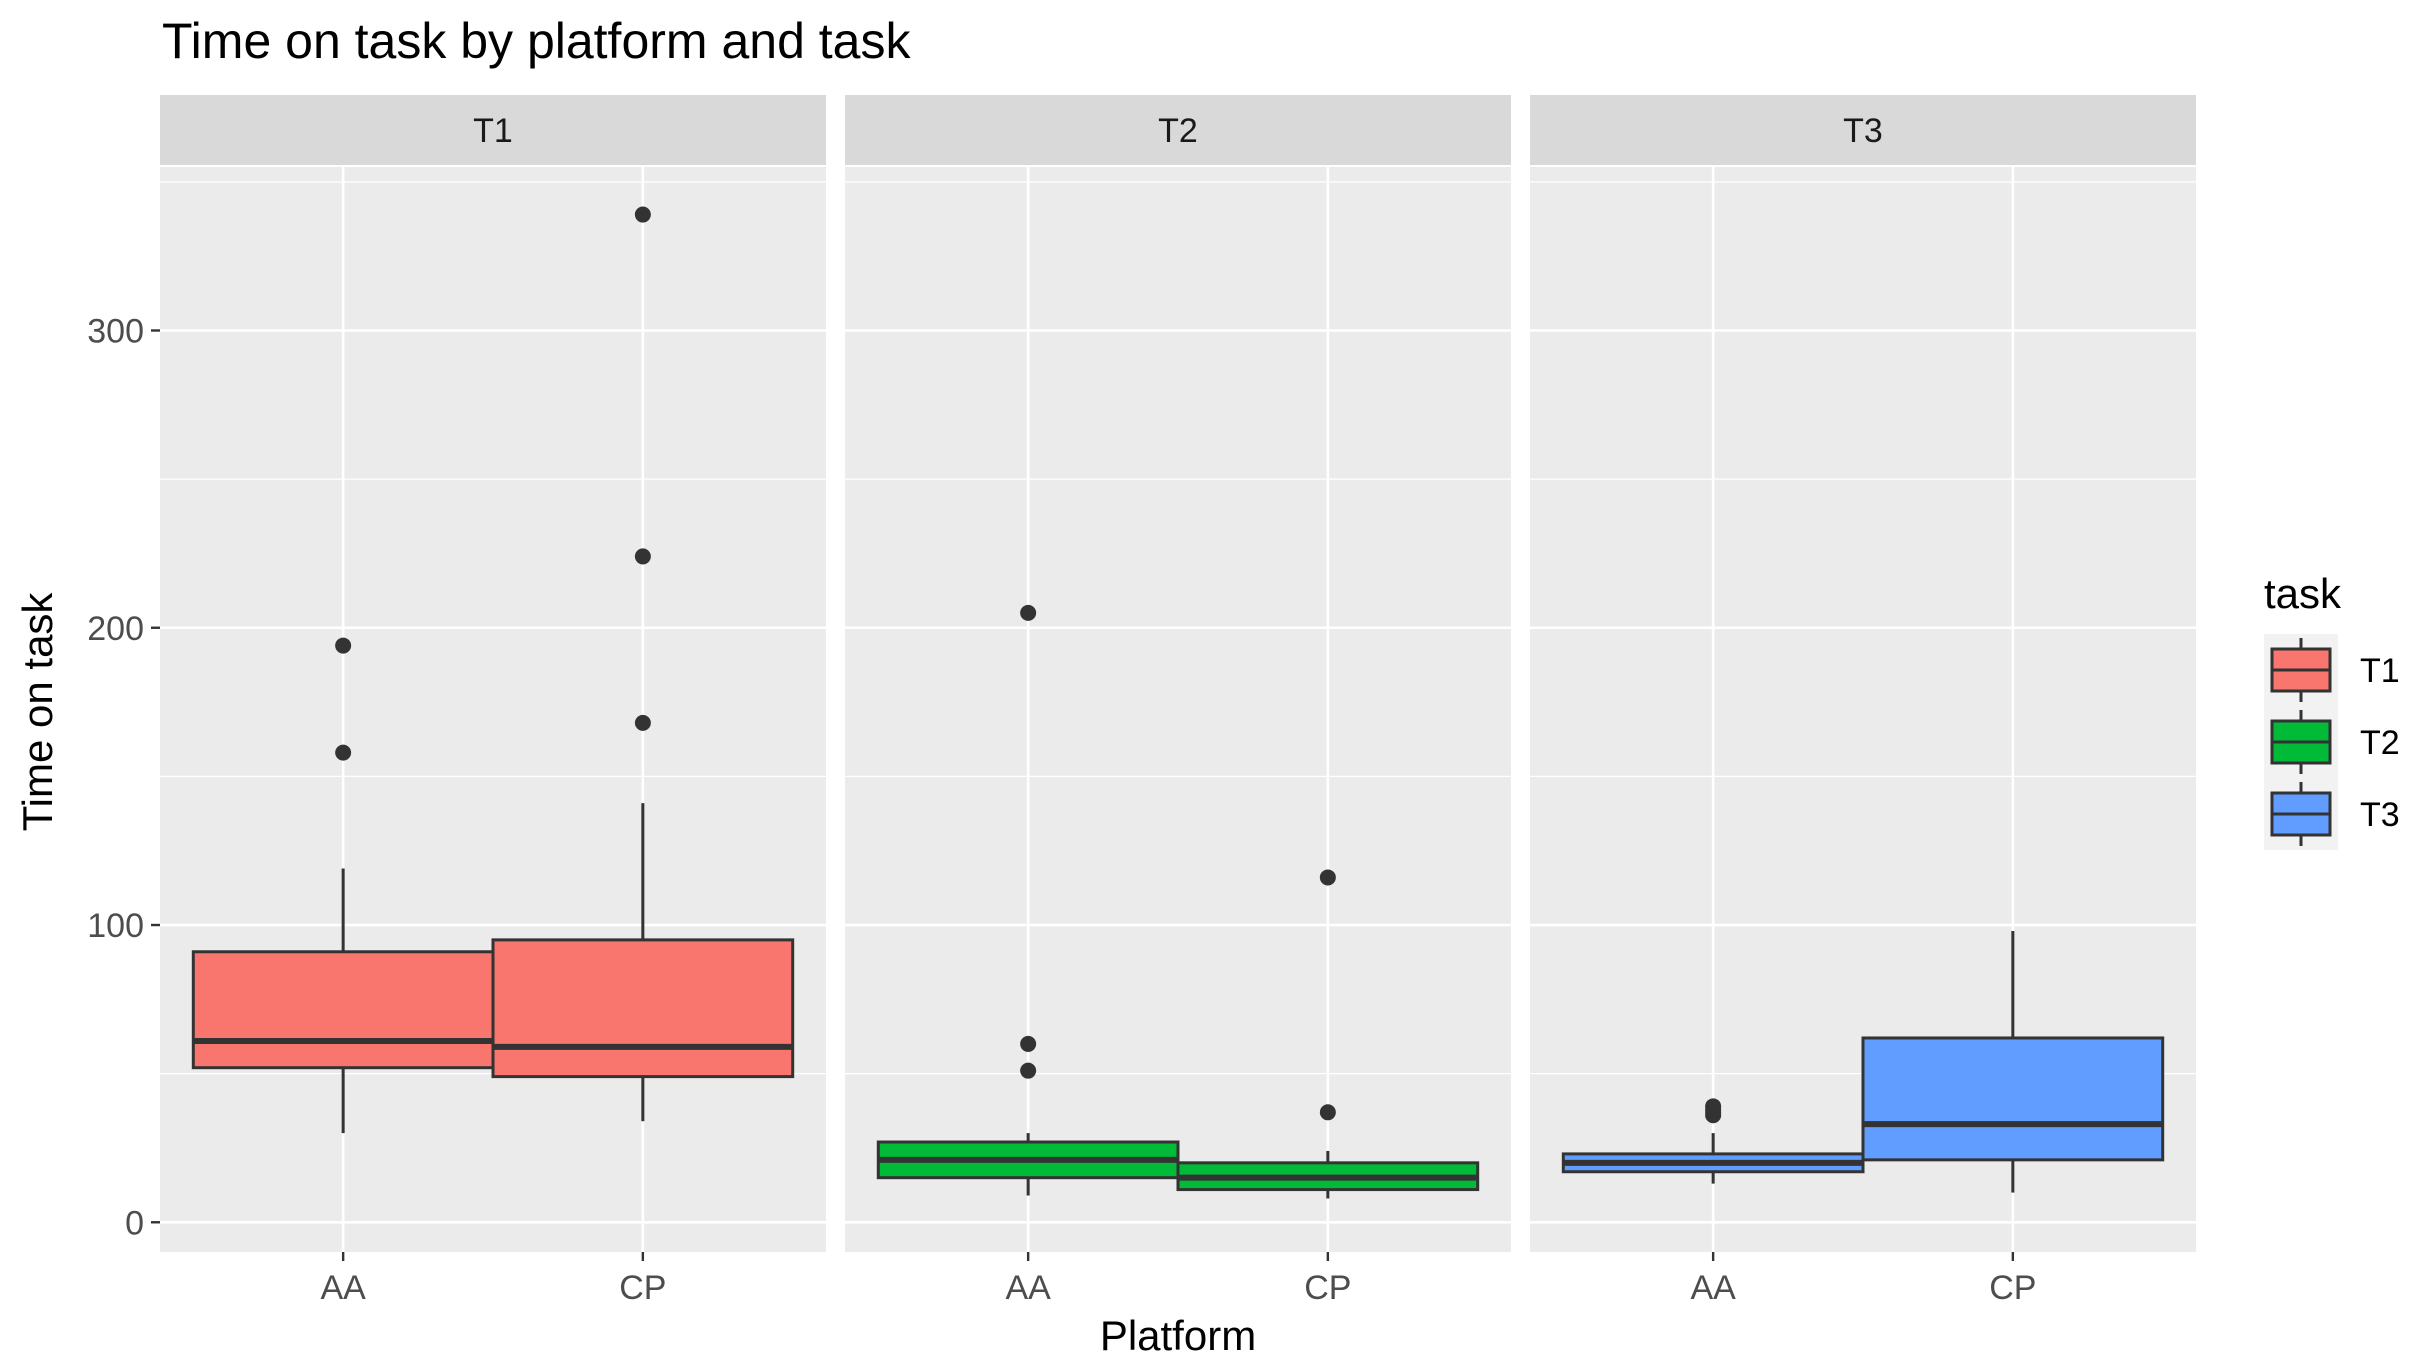 The image size is (2420, 1370). What do you see at coordinates (643, 664) in the screenshot?
I see `box-t1-cp` at bounding box center [643, 664].